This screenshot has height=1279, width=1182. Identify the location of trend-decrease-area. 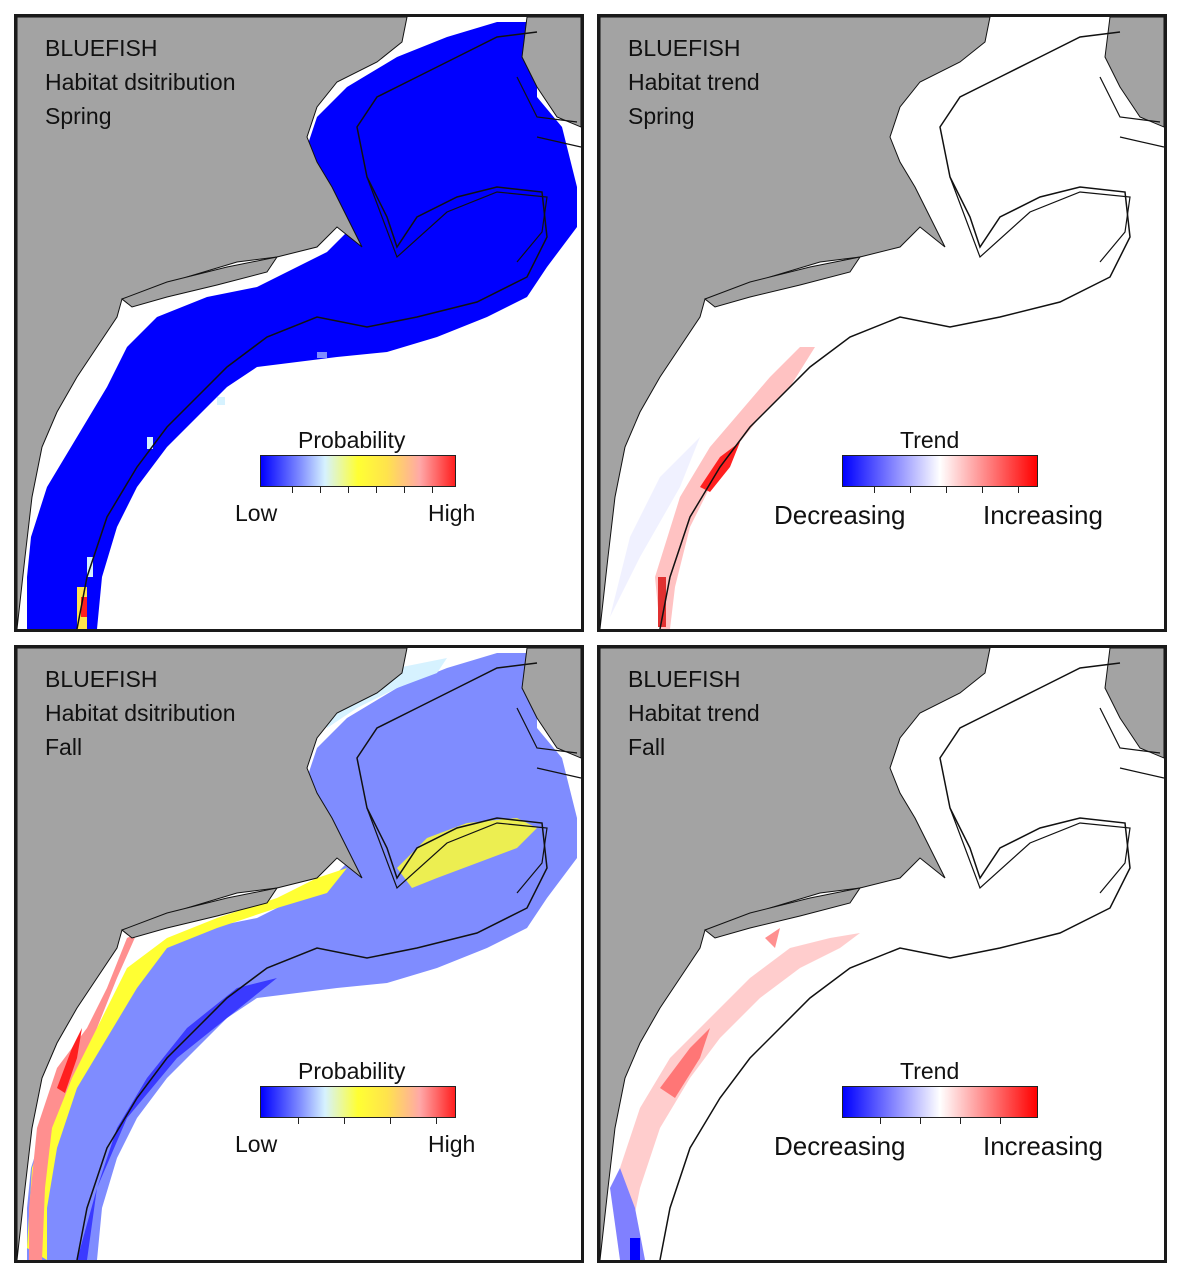
(627, 1214).